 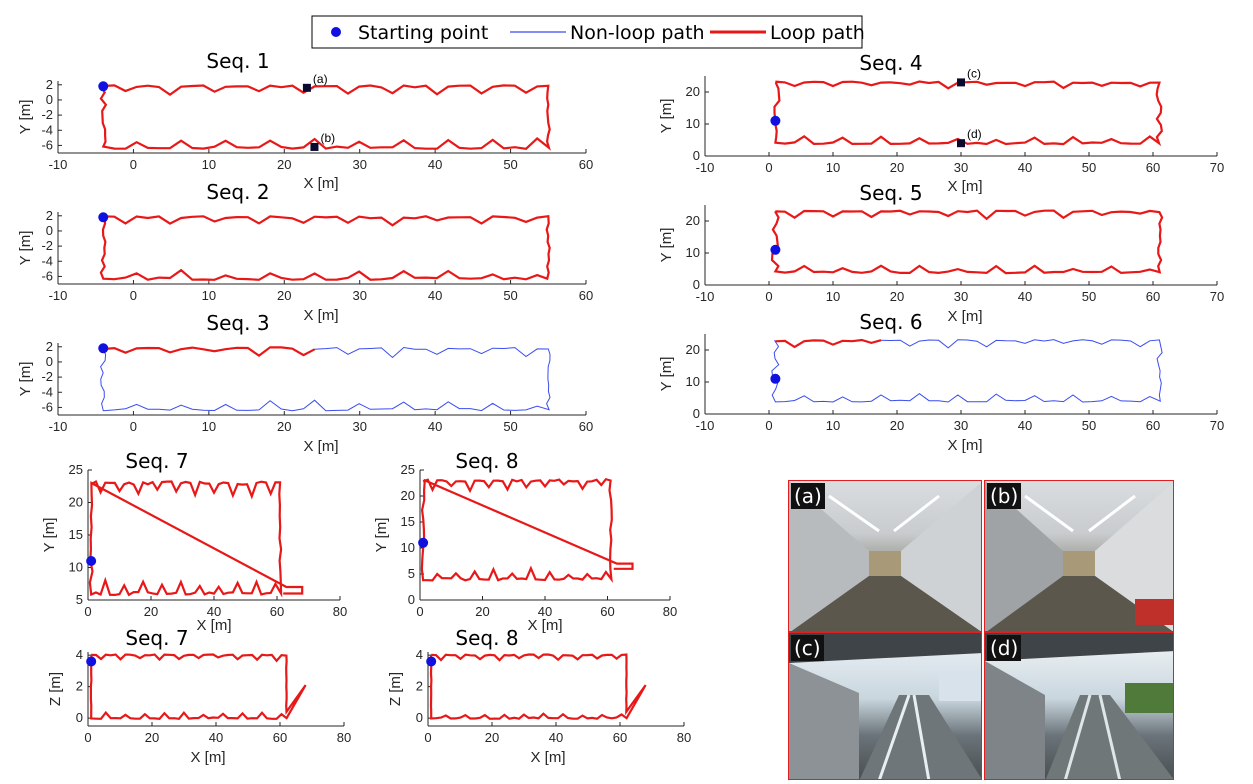 I want to click on photo-label: (b), so click(x=1004, y=496).